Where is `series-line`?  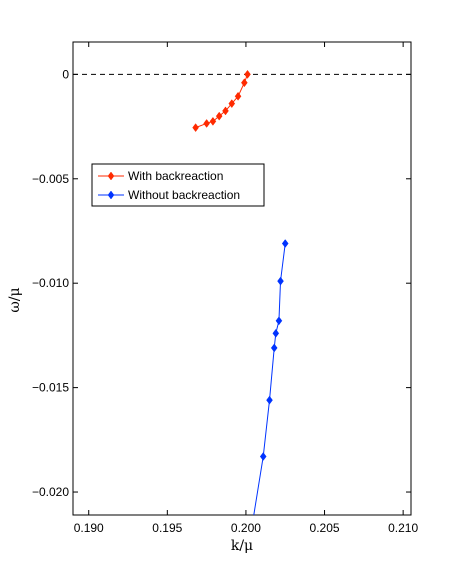
series-line is located at coordinates (269, 379).